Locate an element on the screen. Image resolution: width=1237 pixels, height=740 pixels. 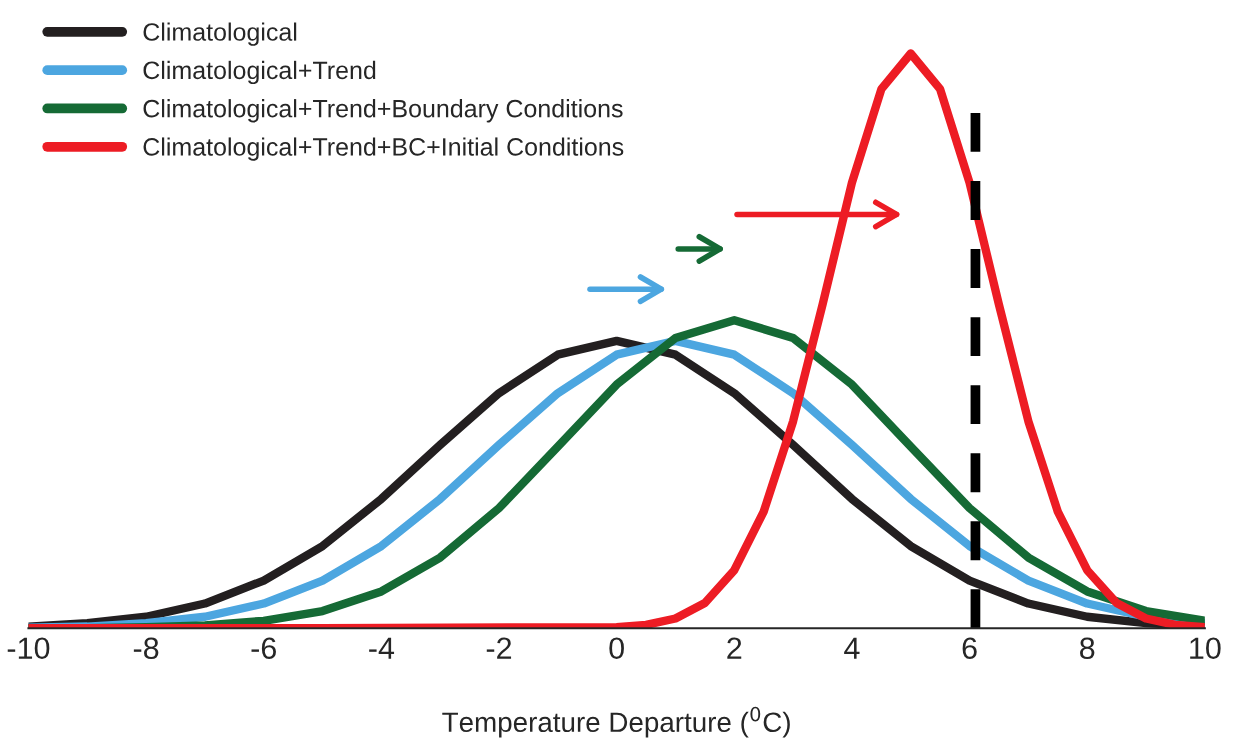
x-axis-title: Temperature Departure ($^{0}$C) is located at coordinates (616, 722).